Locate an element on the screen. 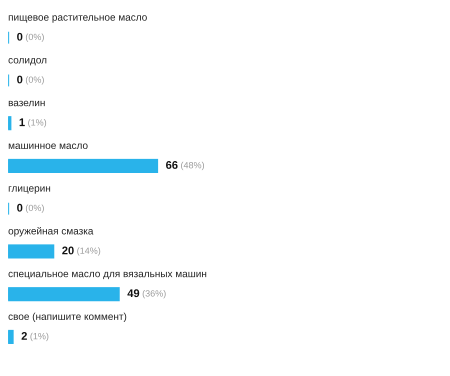  data-label: 49 (36%) is located at coordinates (146, 293).